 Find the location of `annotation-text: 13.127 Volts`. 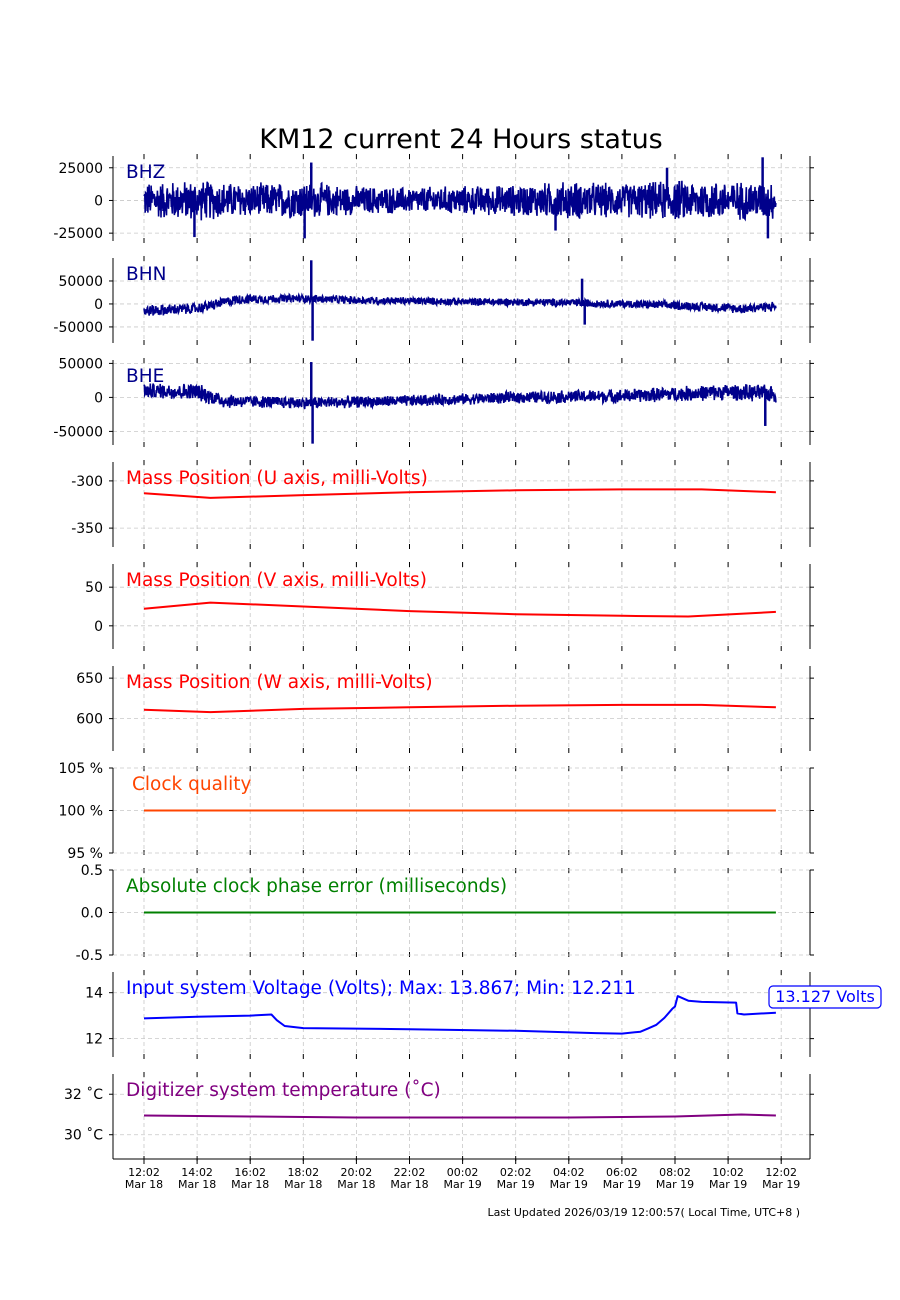

annotation-text: 13.127 Volts is located at coordinates (825, 996).